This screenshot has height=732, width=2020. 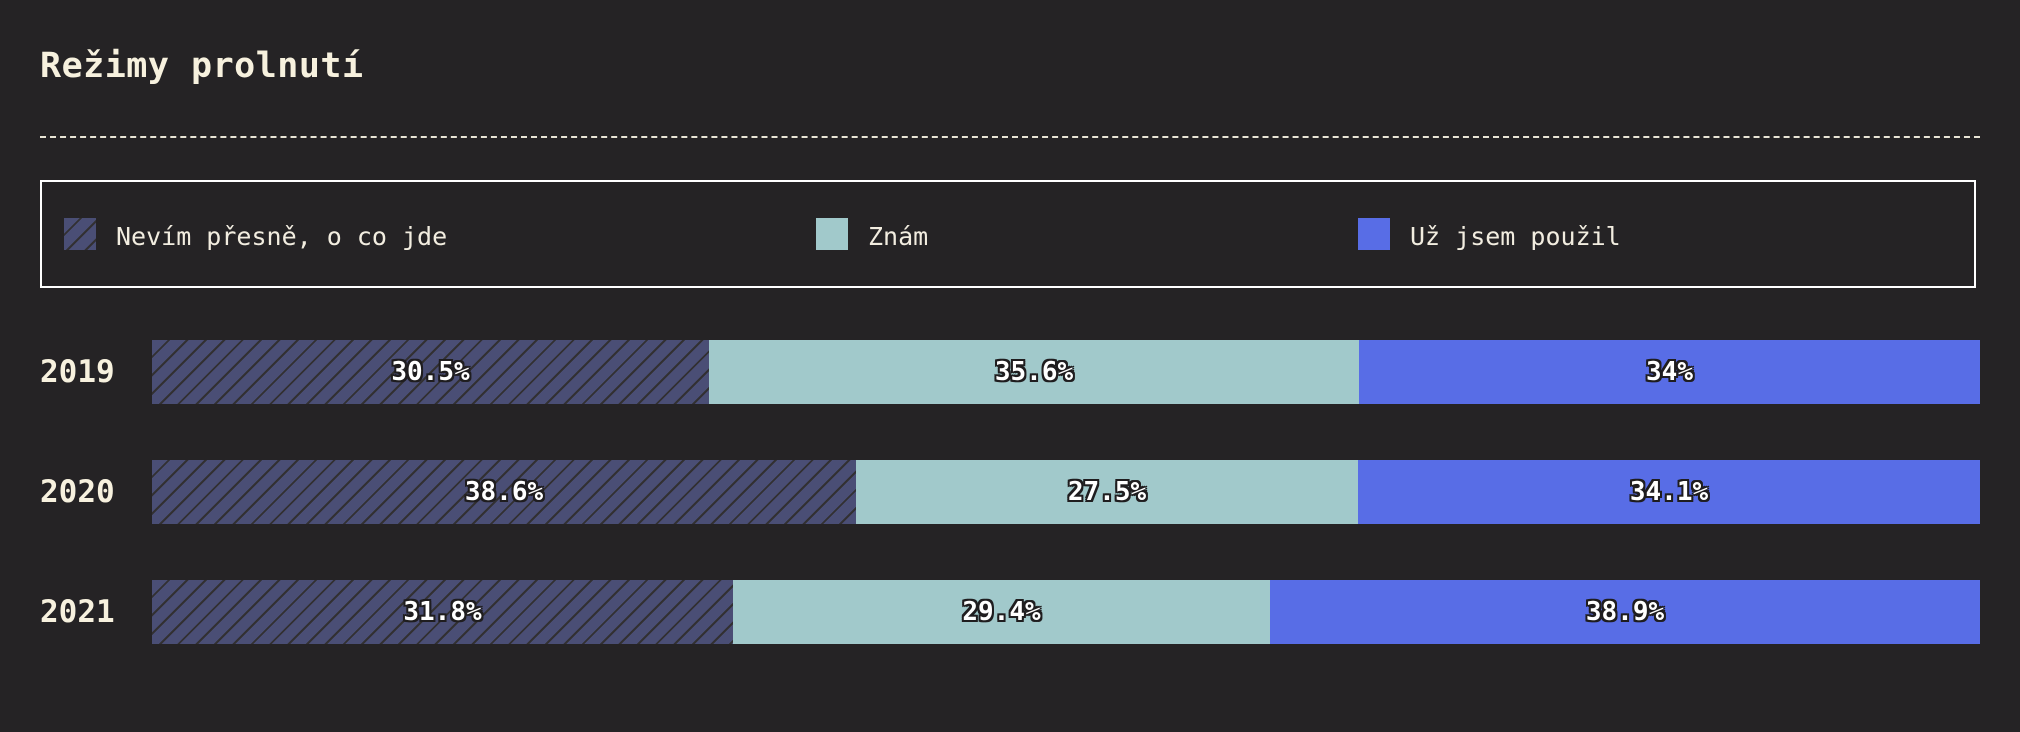 I want to click on legend-swatch-unknown, so click(x=80, y=234).